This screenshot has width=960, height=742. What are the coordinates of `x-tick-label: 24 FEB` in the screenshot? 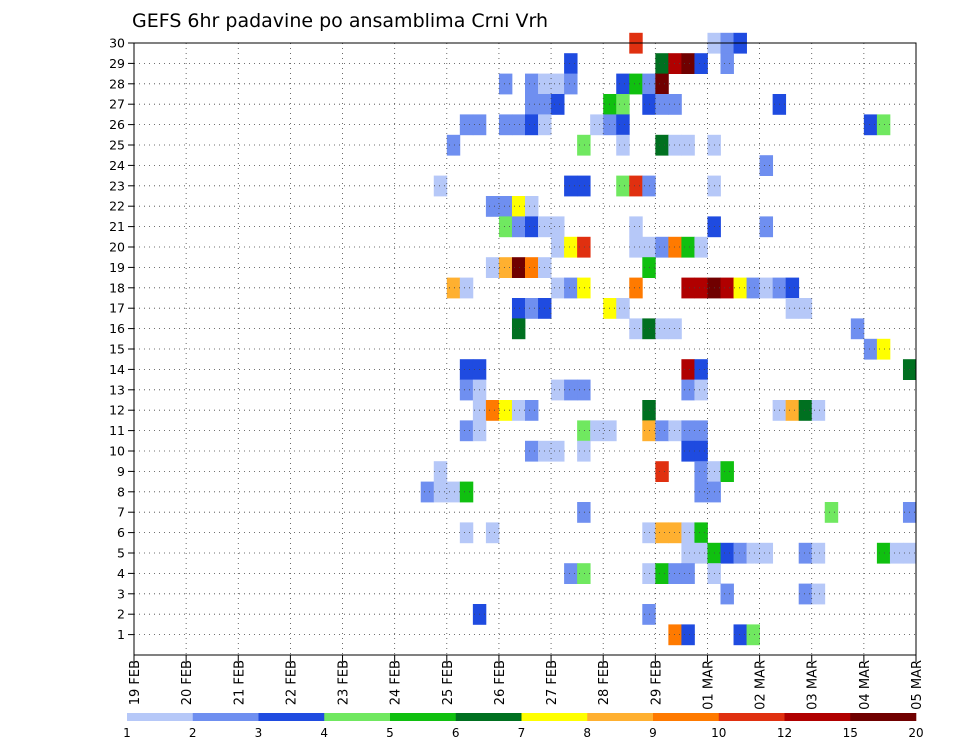 It's located at (396, 682).